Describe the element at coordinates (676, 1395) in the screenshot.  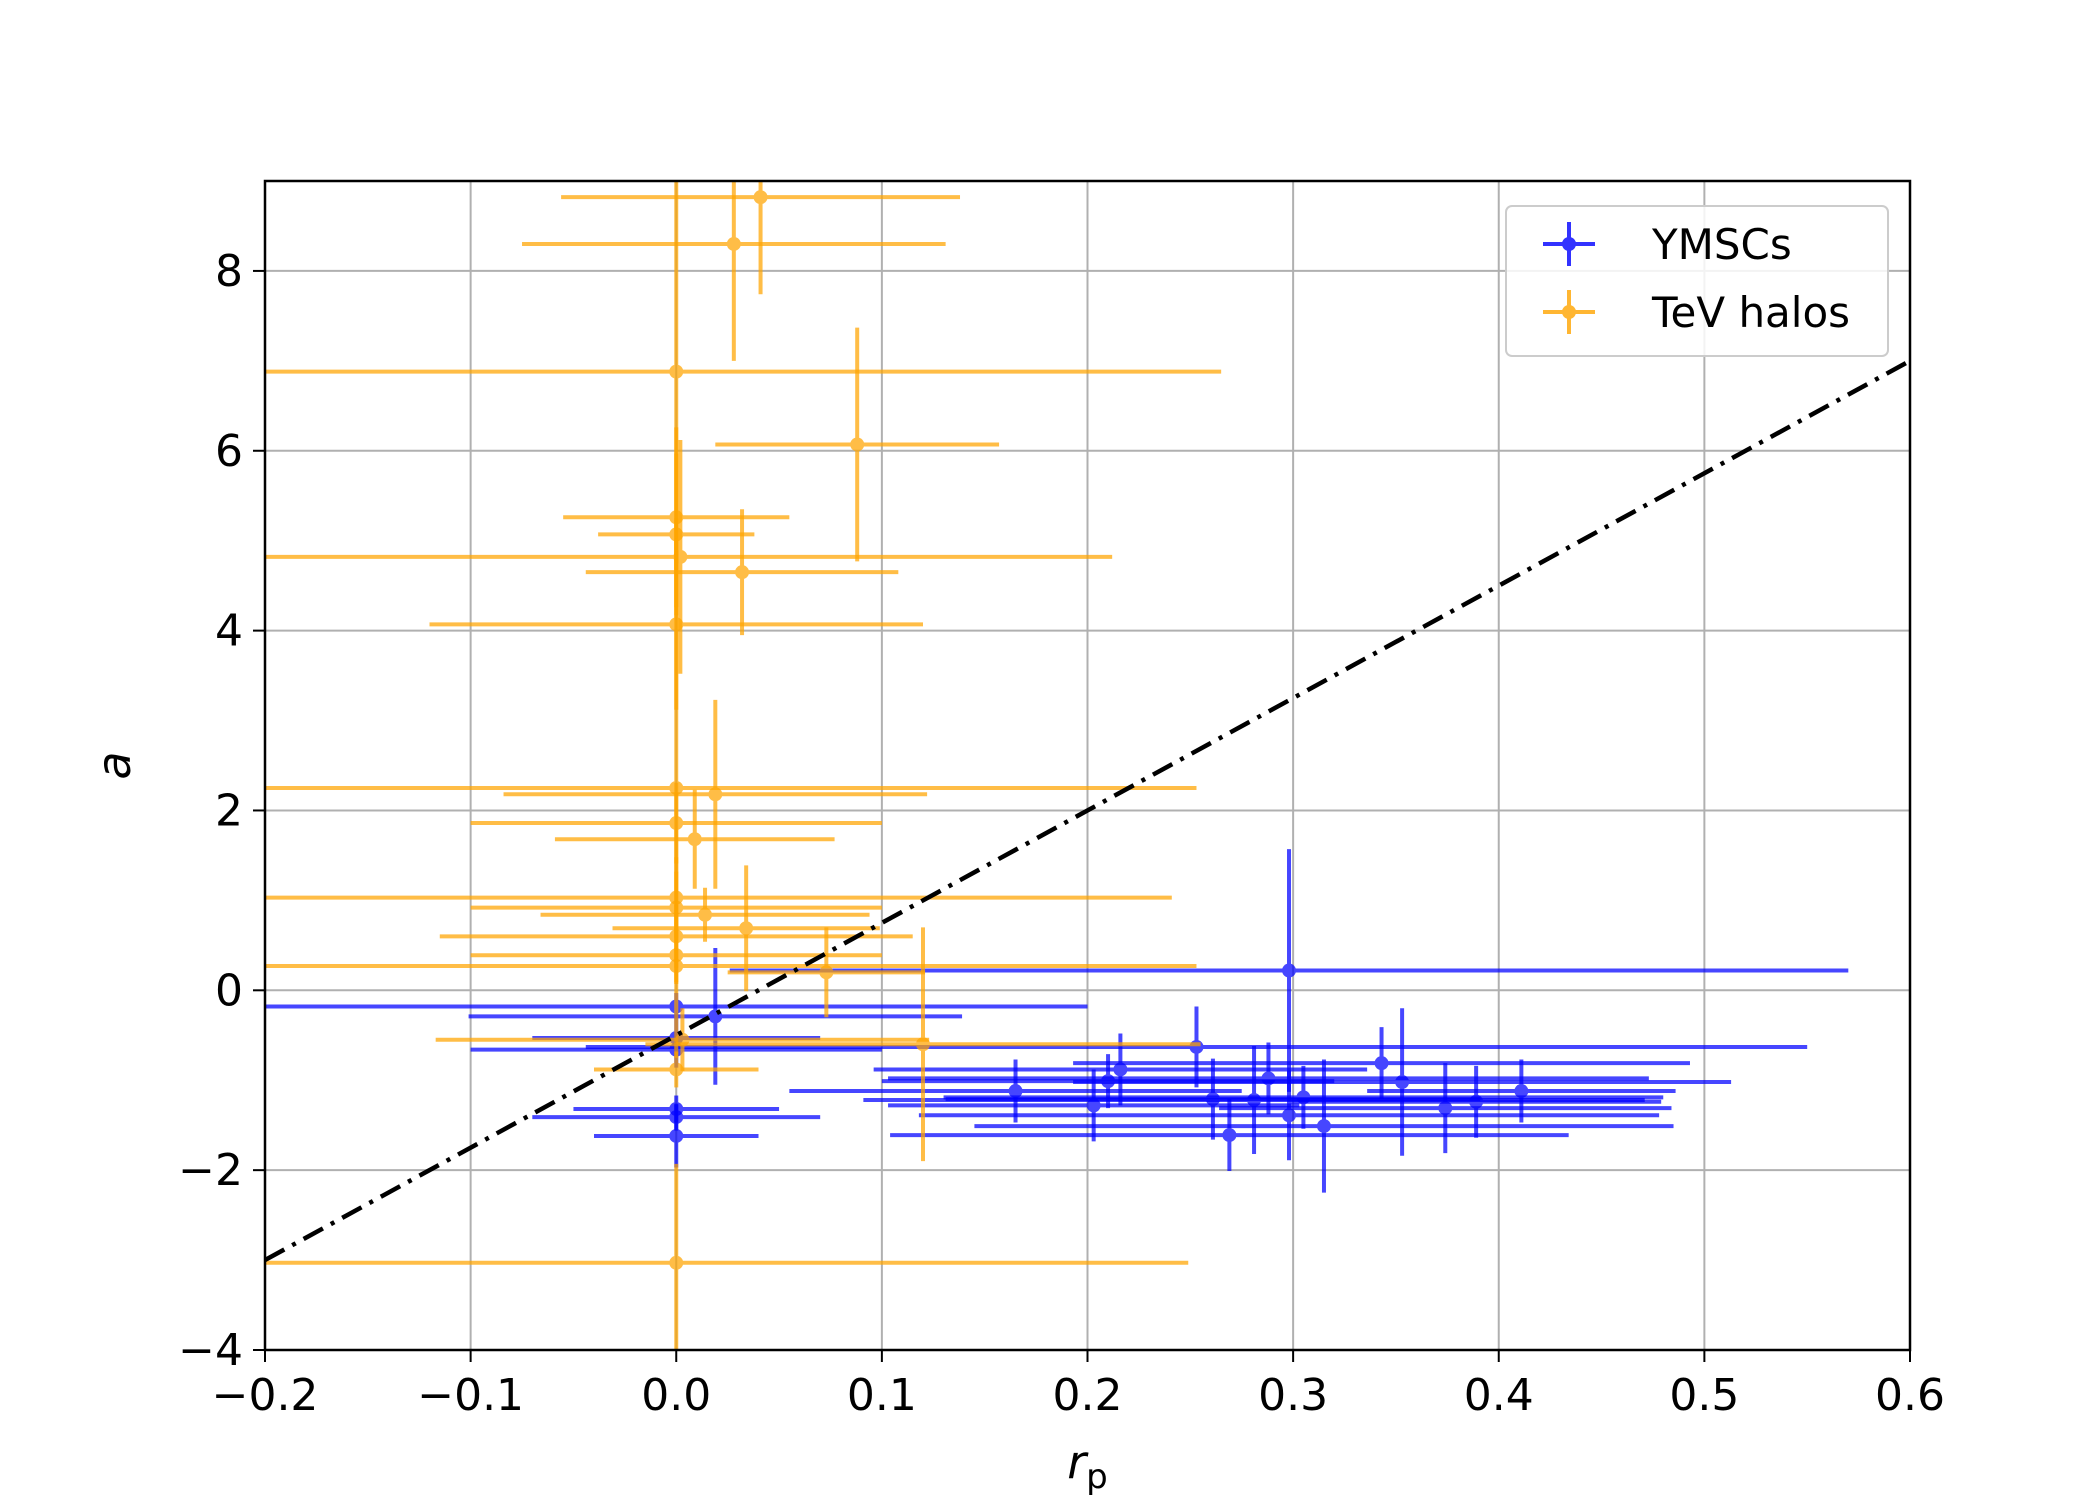
I see `x-tick-label: 0.0` at that location.